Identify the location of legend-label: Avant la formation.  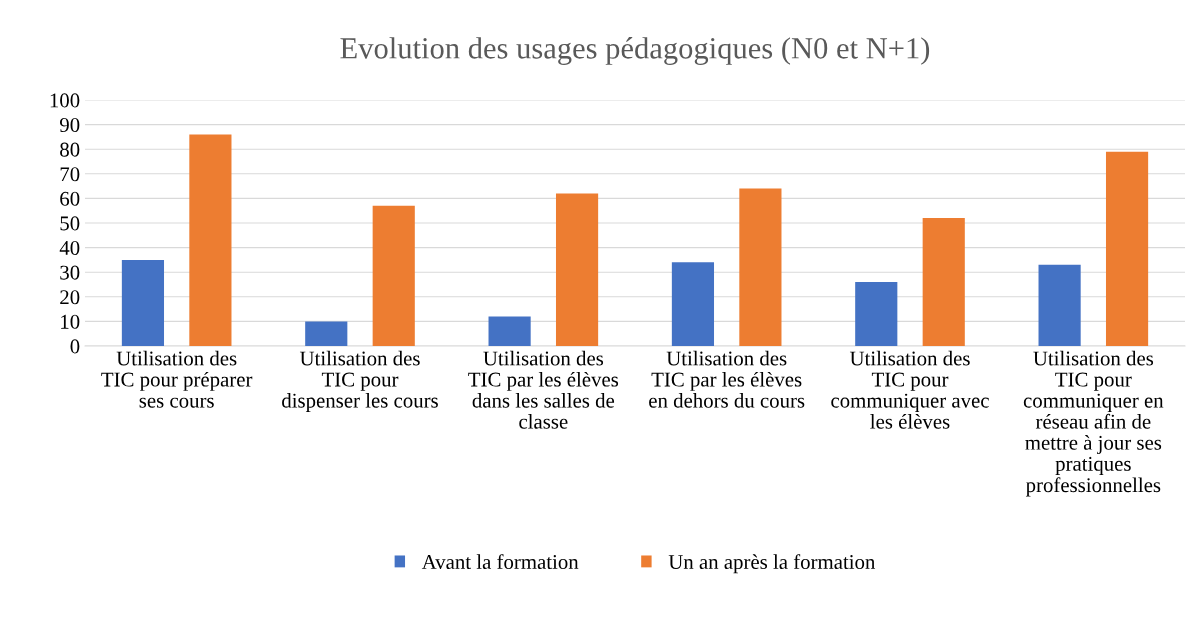
(500, 562).